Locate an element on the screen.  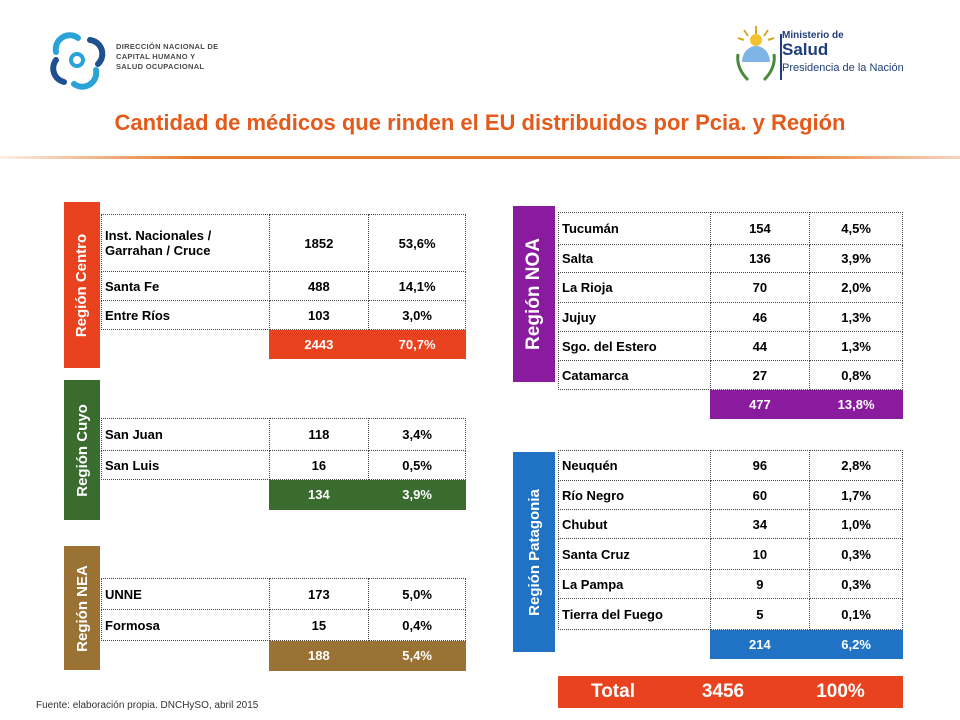
subtotal-pct: 70,7% is located at coordinates (417, 344).